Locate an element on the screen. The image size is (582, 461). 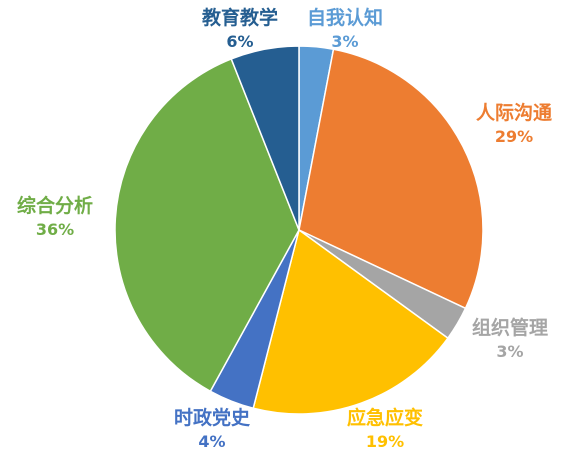
slice-percent-label: 36% is located at coordinates (55, 229).